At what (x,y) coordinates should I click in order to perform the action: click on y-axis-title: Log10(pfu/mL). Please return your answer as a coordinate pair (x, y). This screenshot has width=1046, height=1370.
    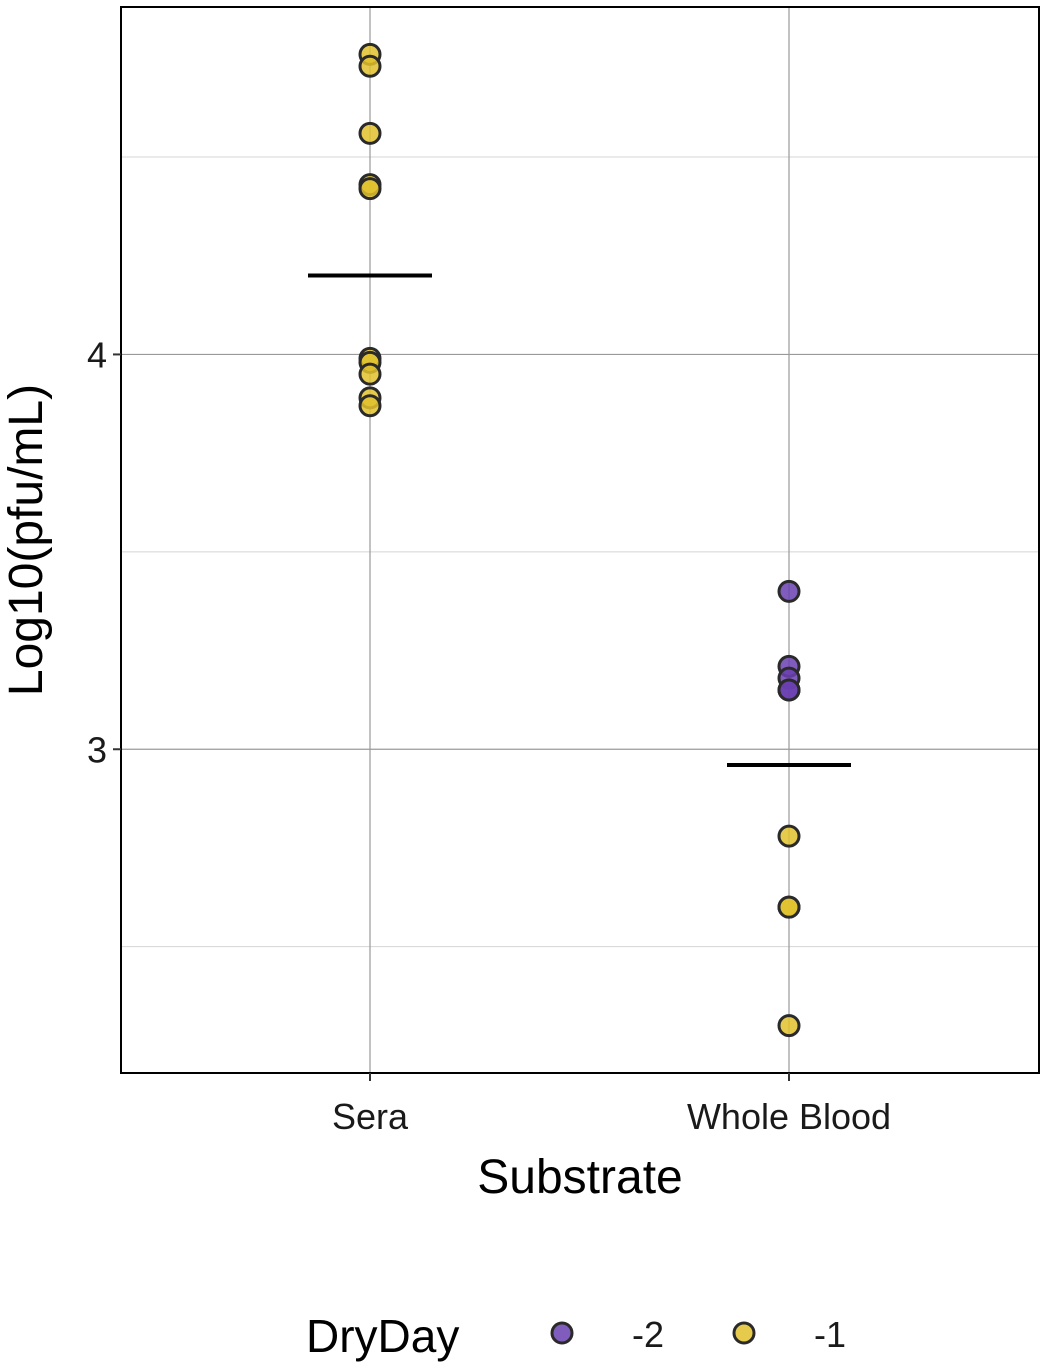
    Looking at the image, I should click on (26, 540).